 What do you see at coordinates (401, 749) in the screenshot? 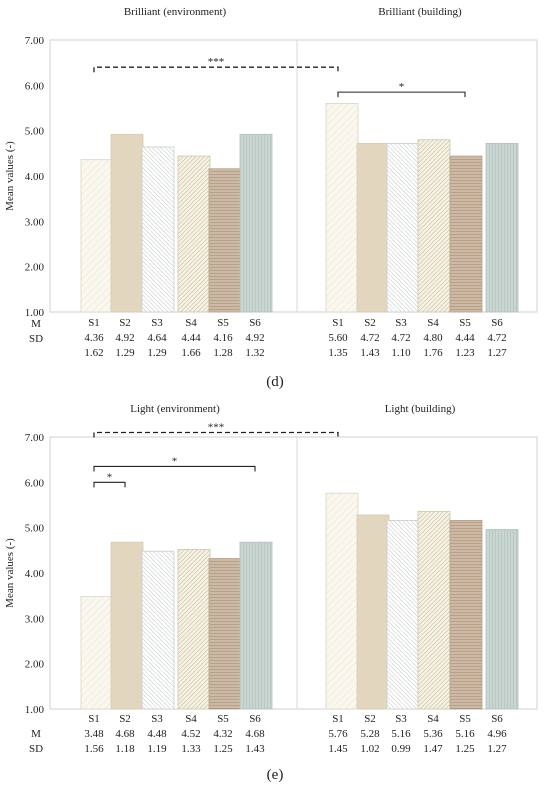
I see `sd-value-label: 0.99` at bounding box center [401, 749].